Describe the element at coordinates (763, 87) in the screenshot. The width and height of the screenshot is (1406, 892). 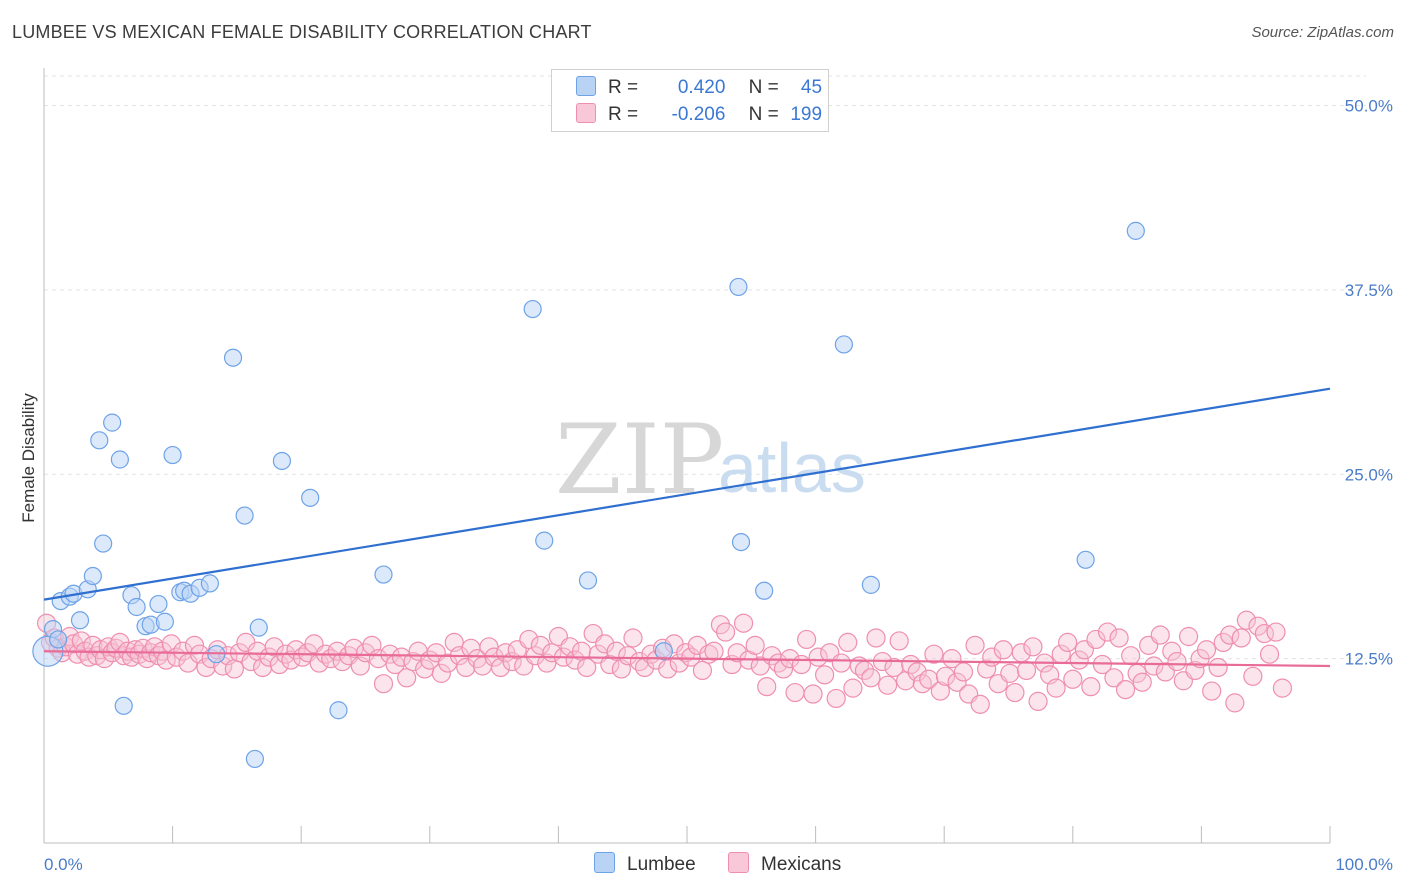
I see `legend-n-label: N =` at that location.